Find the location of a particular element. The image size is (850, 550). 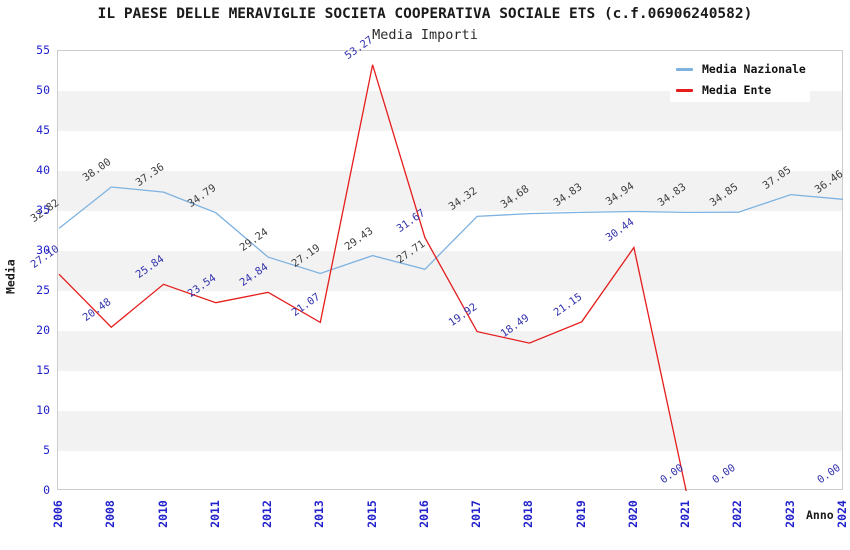

y-tick-label: 45 is located at coordinates (43, 130).